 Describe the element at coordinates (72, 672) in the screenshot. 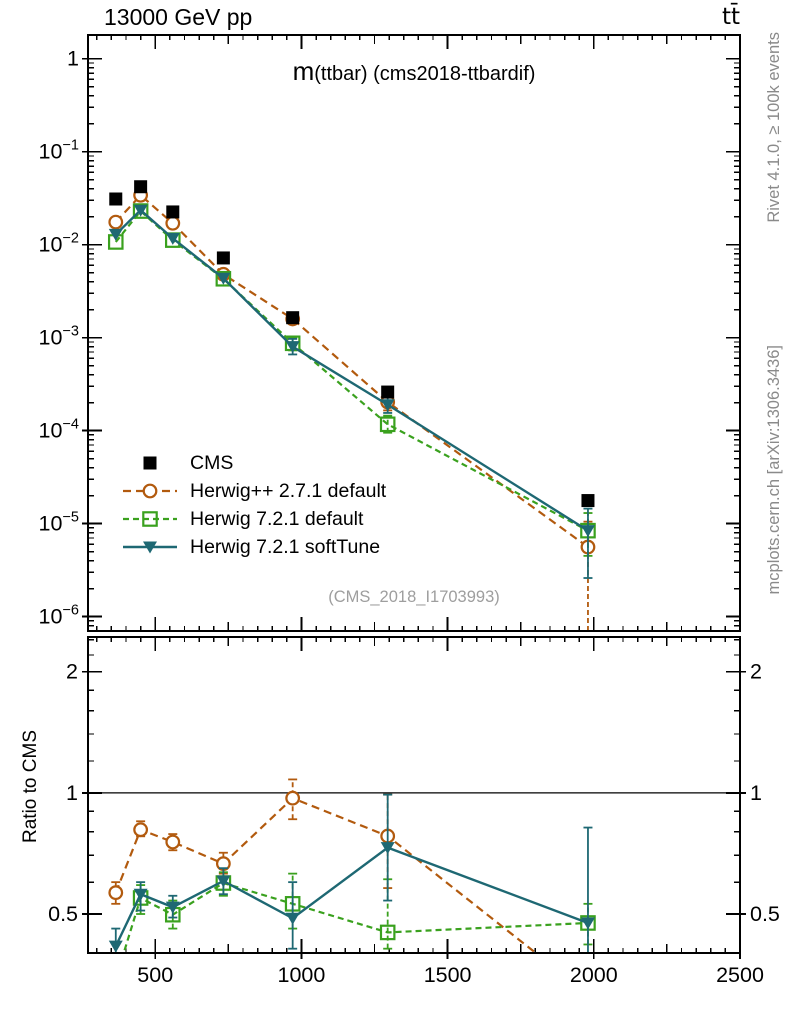

I see `ratio-tick-label-left: 2` at that location.